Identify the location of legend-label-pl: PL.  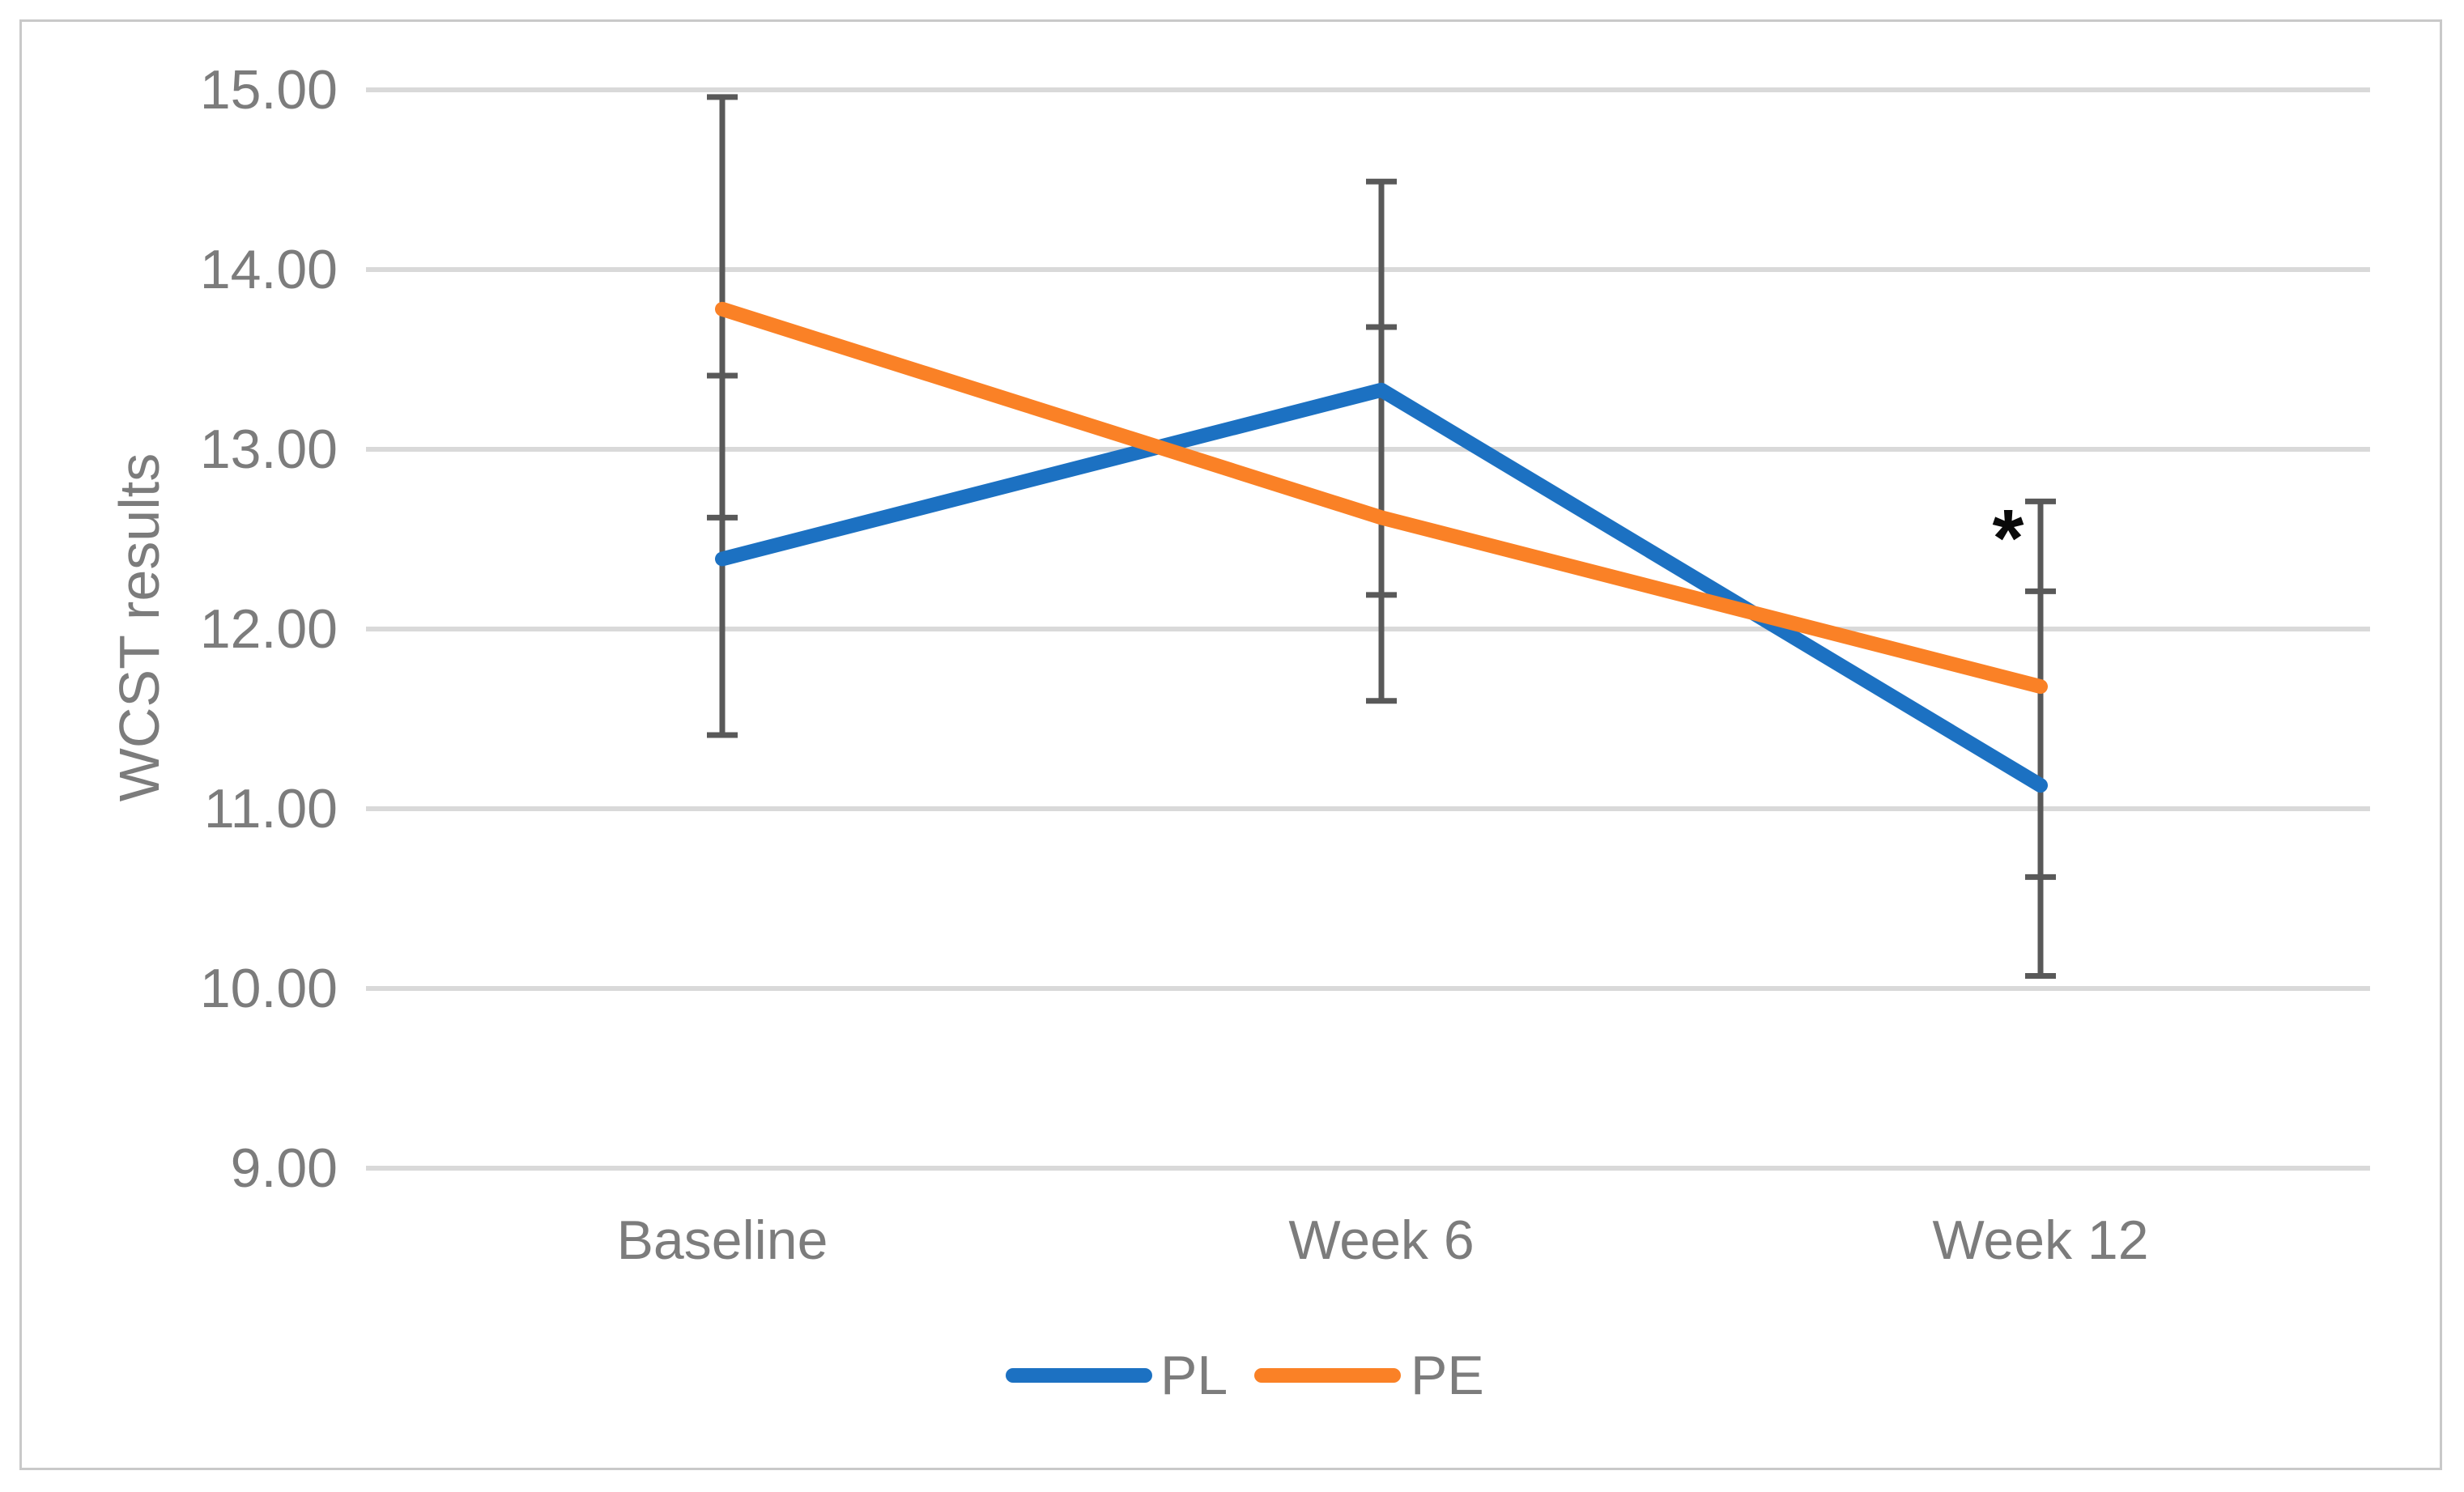
(1194, 1376).